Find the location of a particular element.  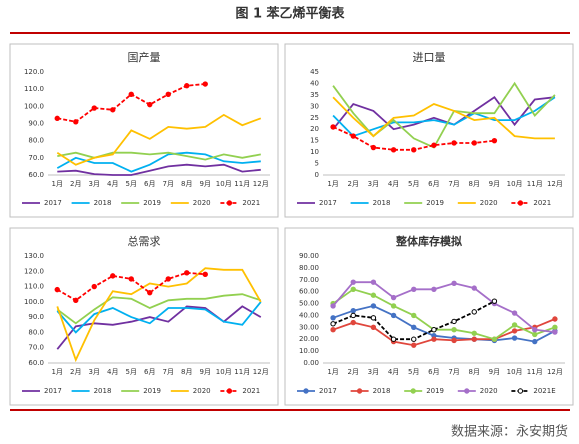

y-tick-label: 70.0 is located at coordinates (36, 348).